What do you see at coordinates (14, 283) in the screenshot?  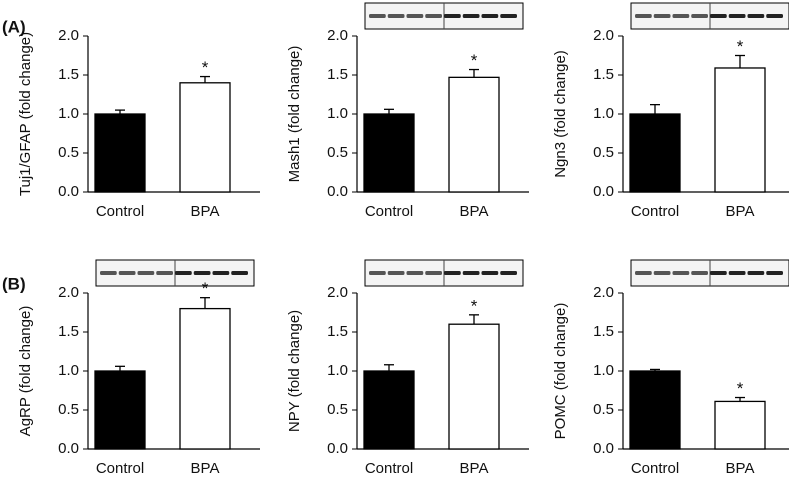 I see `panel-label: (B)` at bounding box center [14, 283].